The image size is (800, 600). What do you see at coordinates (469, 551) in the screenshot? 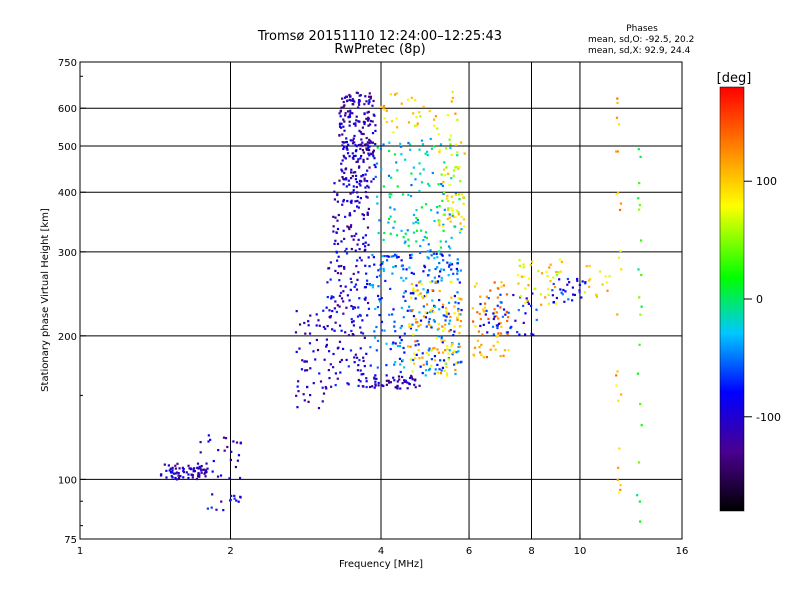
I see `x-tick-label: 6` at bounding box center [469, 551].